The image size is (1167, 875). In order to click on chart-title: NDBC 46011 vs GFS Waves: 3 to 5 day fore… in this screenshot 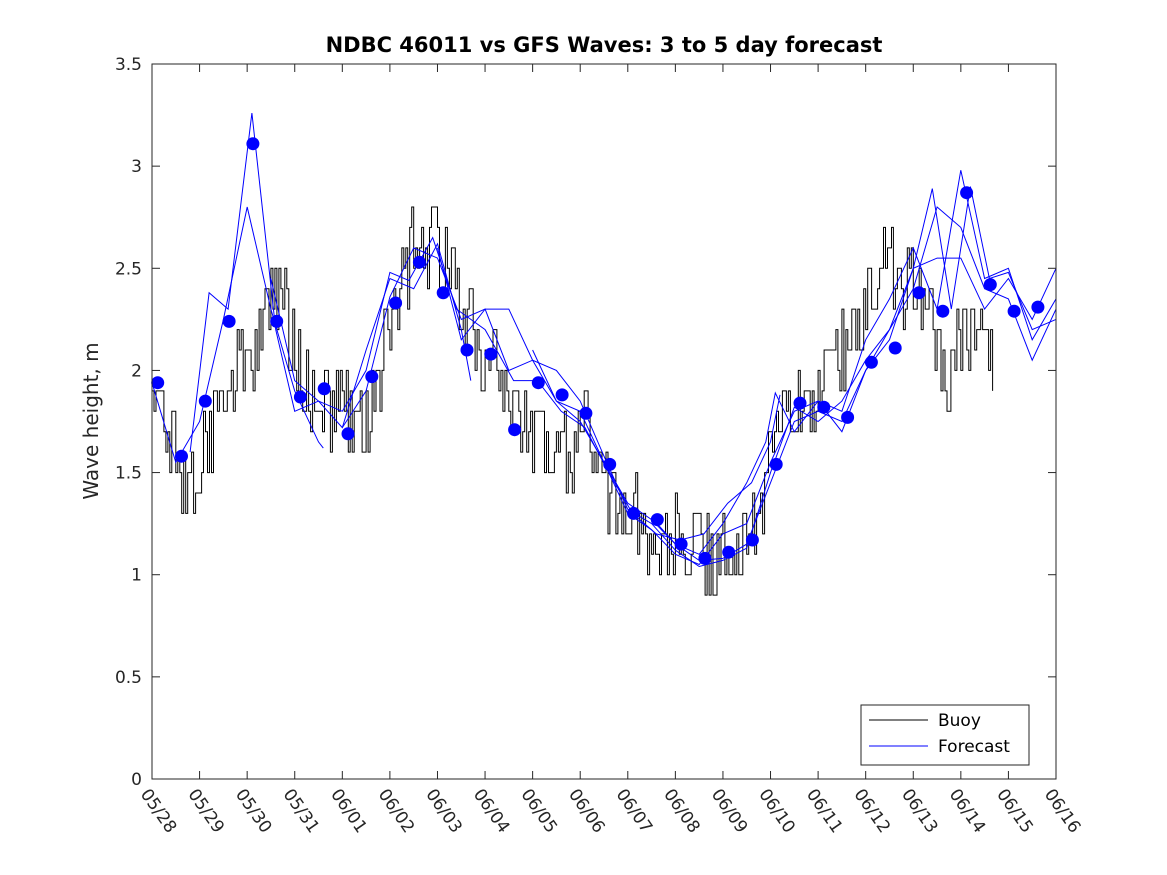, I will do `click(604, 45)`.